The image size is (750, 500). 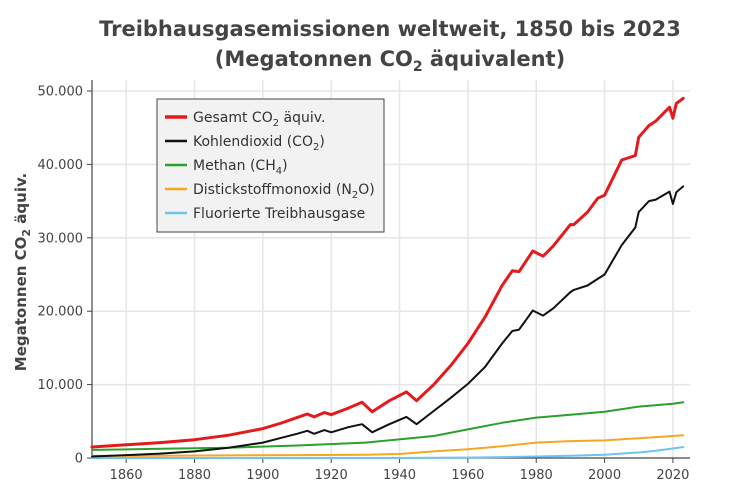 What do you see at coordinates (399, 475) in the screenshot?
I see `x-tick-label: 1940` at bounding box center [399, 475].